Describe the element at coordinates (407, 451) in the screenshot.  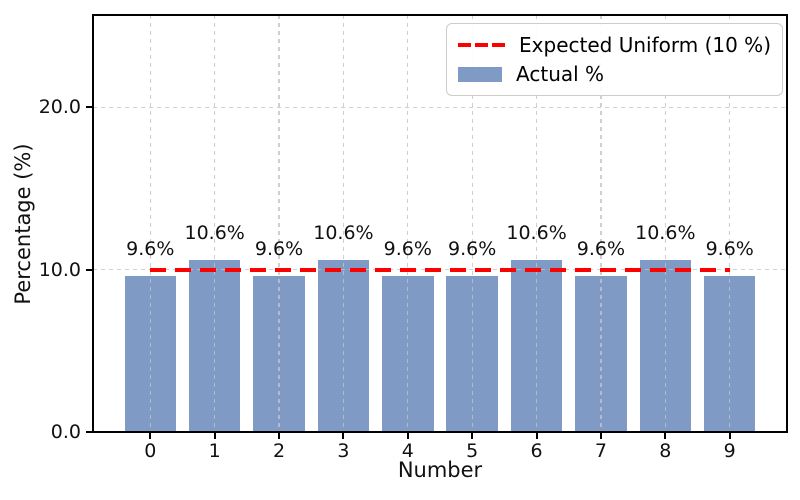
I see `x-tick-label: 4` at that location.